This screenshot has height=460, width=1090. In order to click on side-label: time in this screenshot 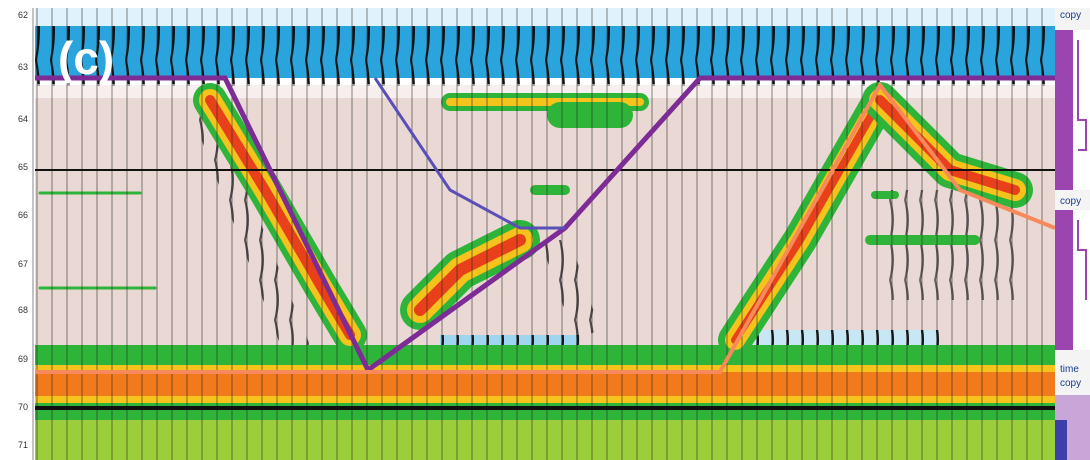, I will do `click(1069, 369)`.